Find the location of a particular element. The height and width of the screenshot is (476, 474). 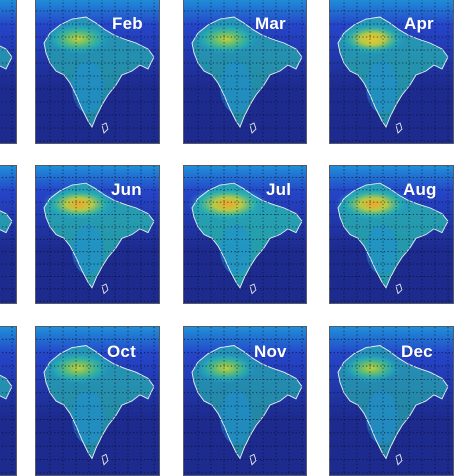

map-panel-nov: Nov is located at coordinates (245, 401).